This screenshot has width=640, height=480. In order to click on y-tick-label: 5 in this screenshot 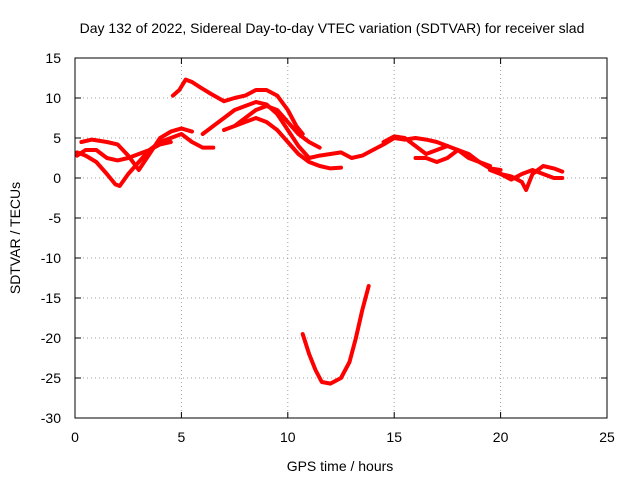, I will do `click(57, 138)`.